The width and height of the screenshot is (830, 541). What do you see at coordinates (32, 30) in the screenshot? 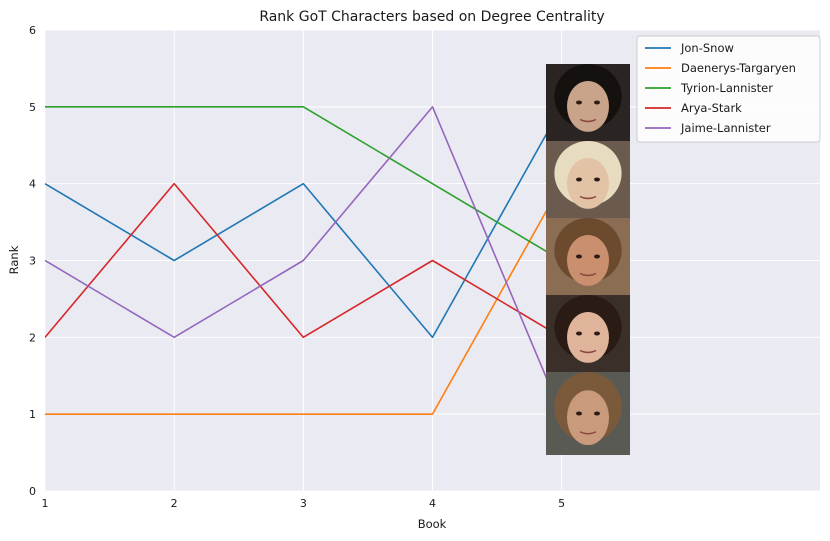
I see `y-tick-label: 6` at bounding box center [32, 30].